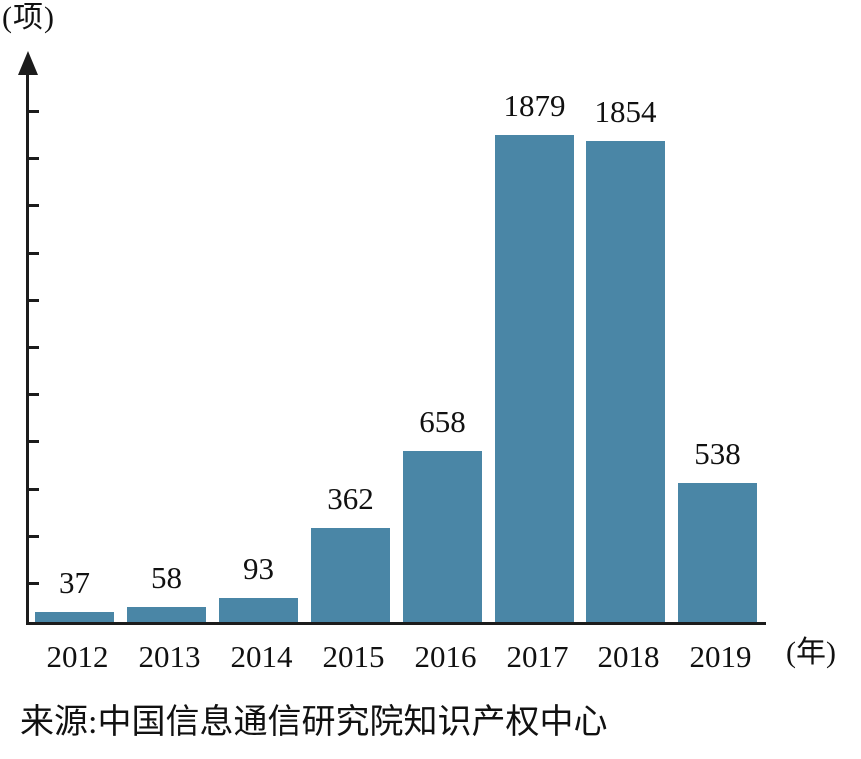 Image resolution: width=861 pixels, height=759 pixels. Describe the element at coordinates (350, 498) in the screenshot. I see `bar-value-label-2015: 362` at that location.